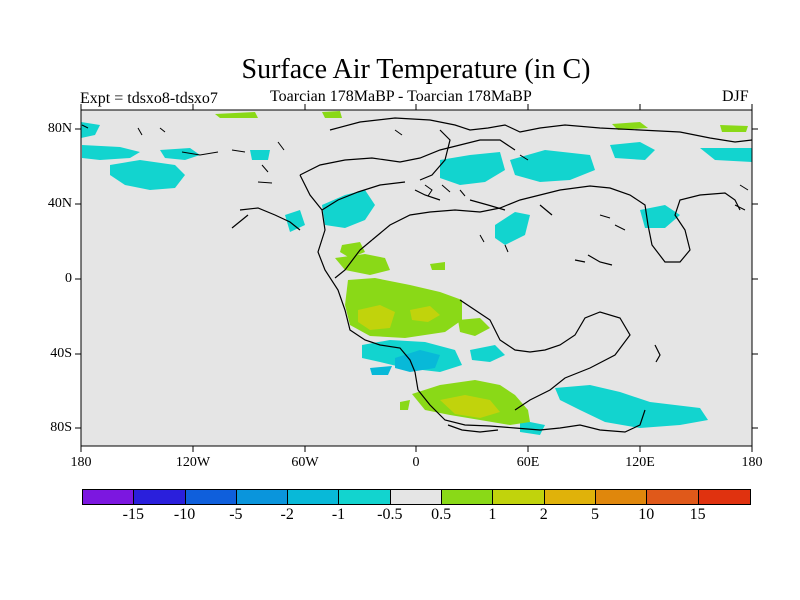 The width and height of the screenshot is (800, 600). Describe the element at coordinates (149, 98) in the screenshot. I see `experiment-label: Expt = tdsxo8-tdsxo7` at that location.